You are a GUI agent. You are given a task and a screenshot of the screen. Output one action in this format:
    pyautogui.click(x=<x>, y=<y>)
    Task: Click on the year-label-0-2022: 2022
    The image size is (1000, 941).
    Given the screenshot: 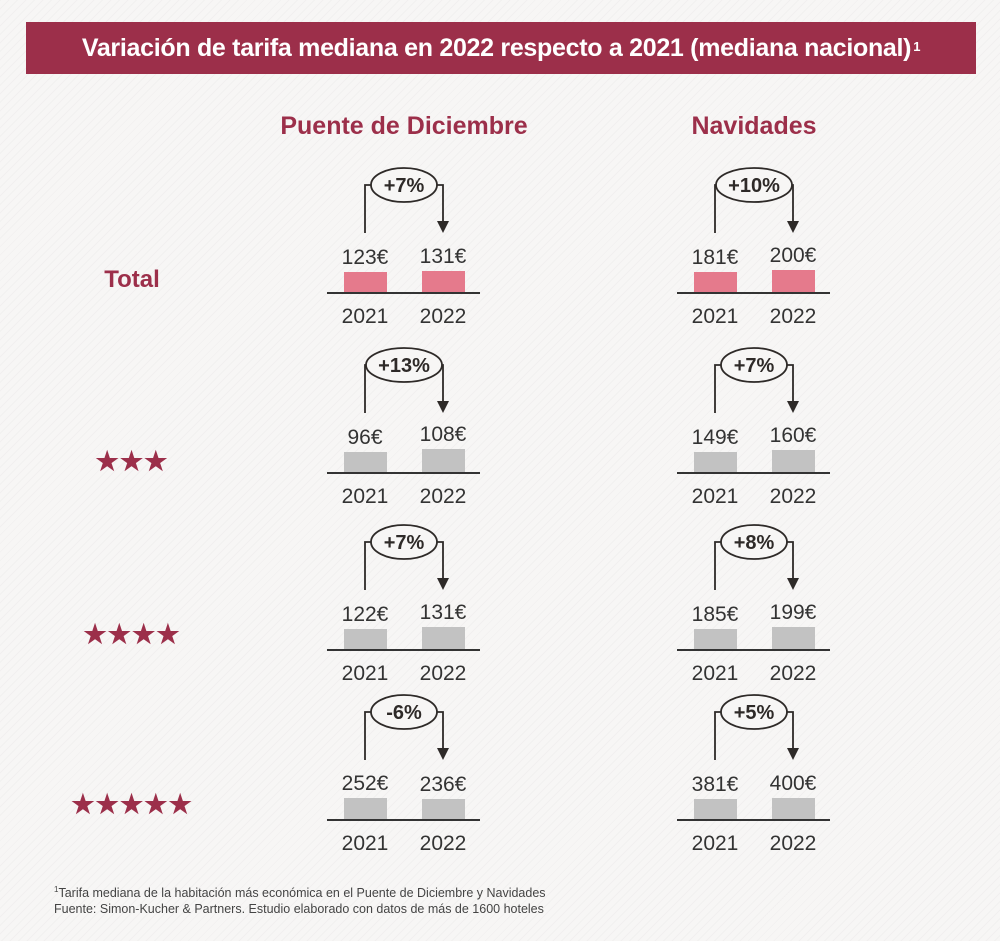 What is the action you would take?
    pyautogui.click(x=443, y=316)
    